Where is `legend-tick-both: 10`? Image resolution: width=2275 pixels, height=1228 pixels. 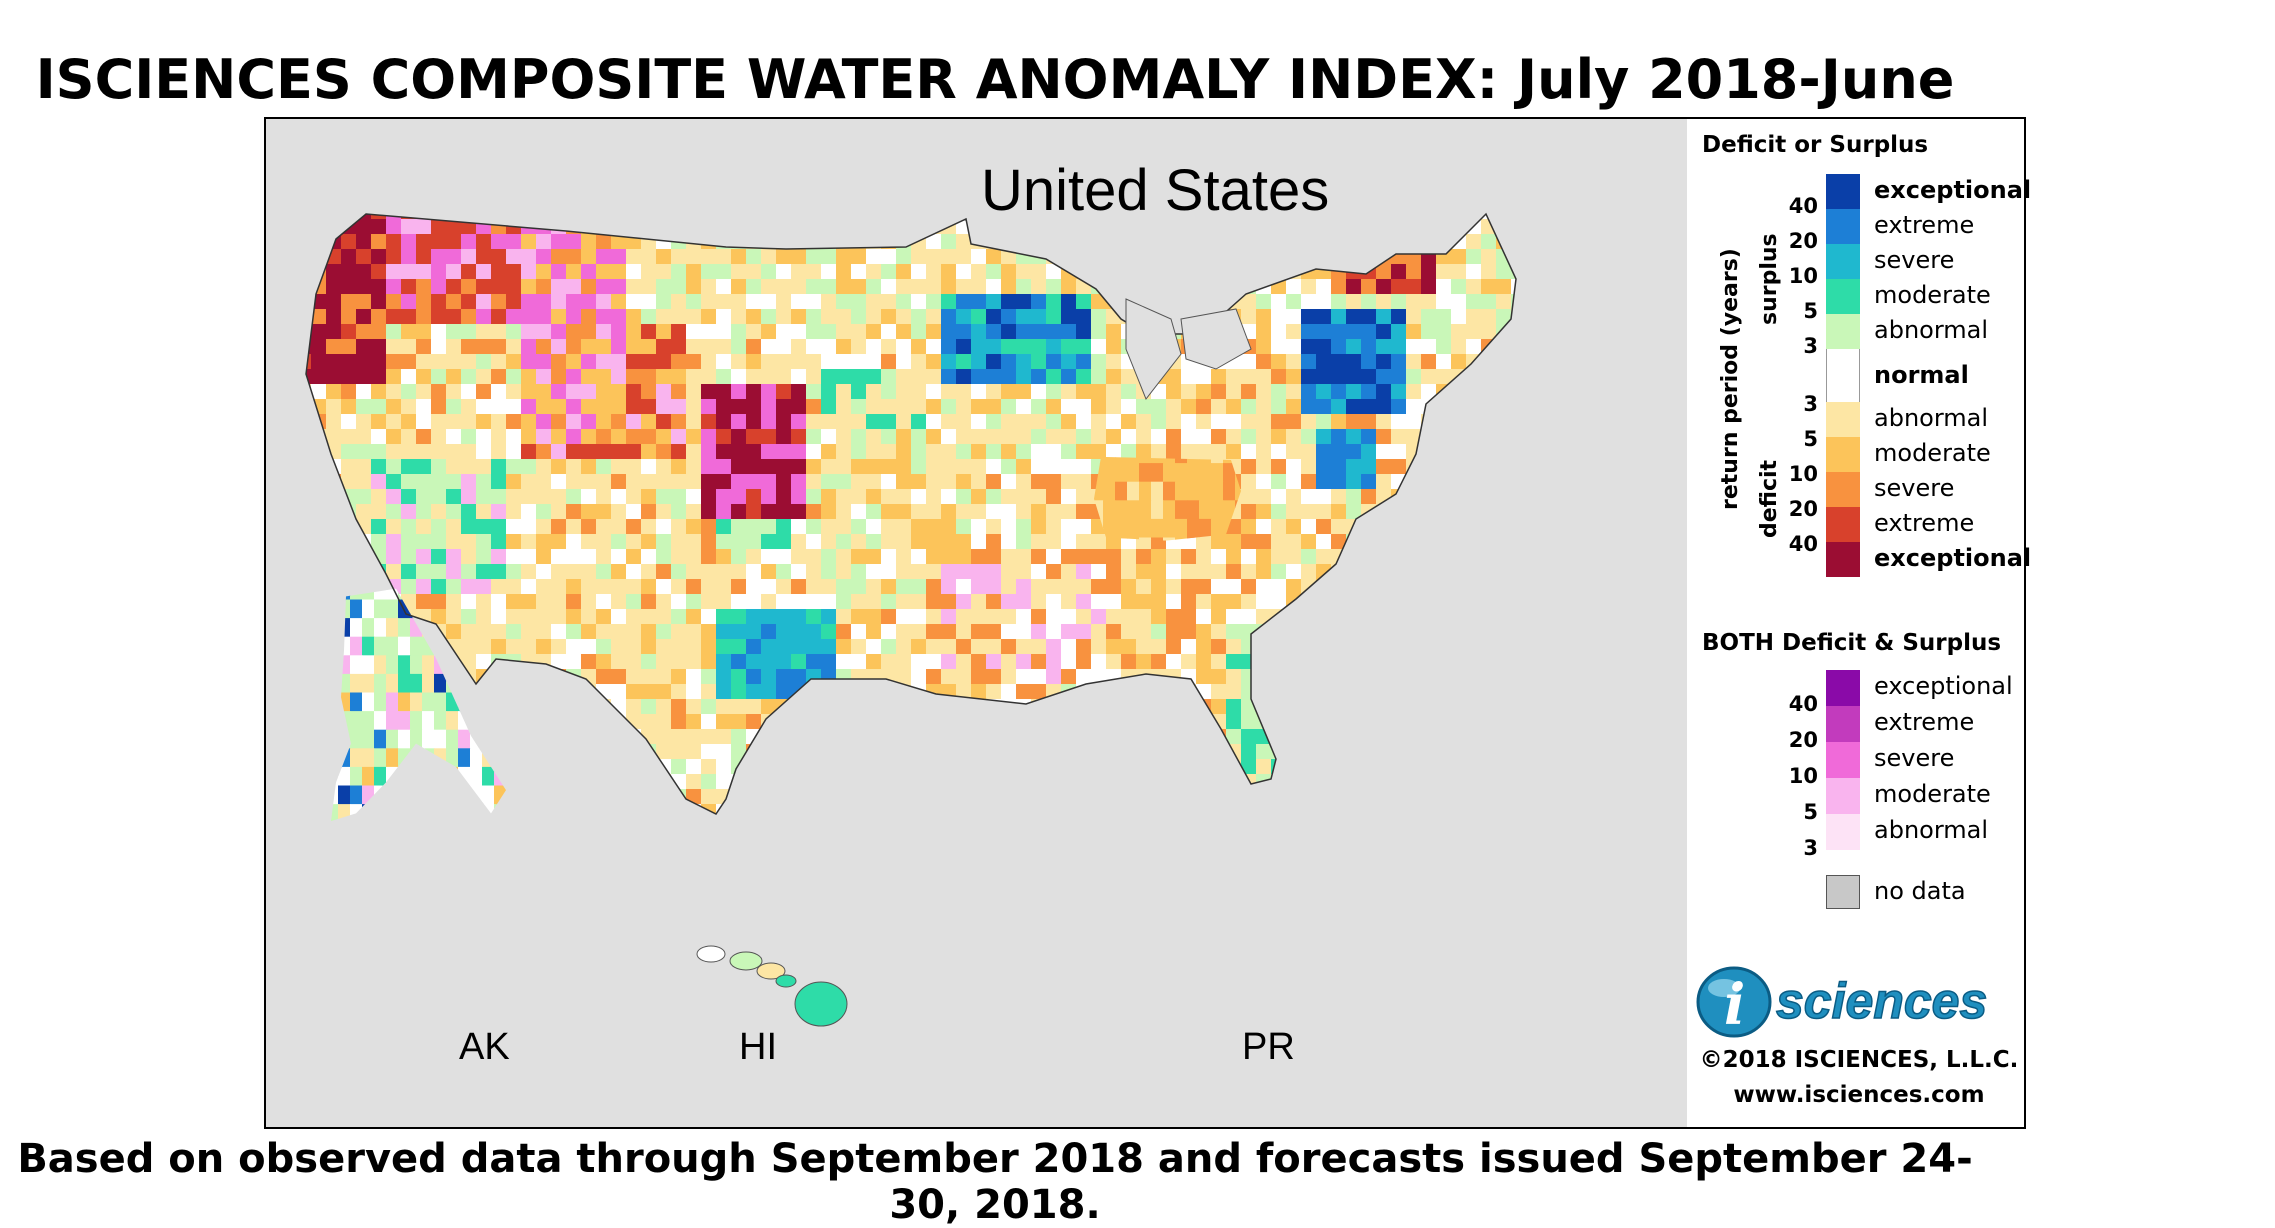 legend-tick-both: 10 is located at coordinates (1803, 776).